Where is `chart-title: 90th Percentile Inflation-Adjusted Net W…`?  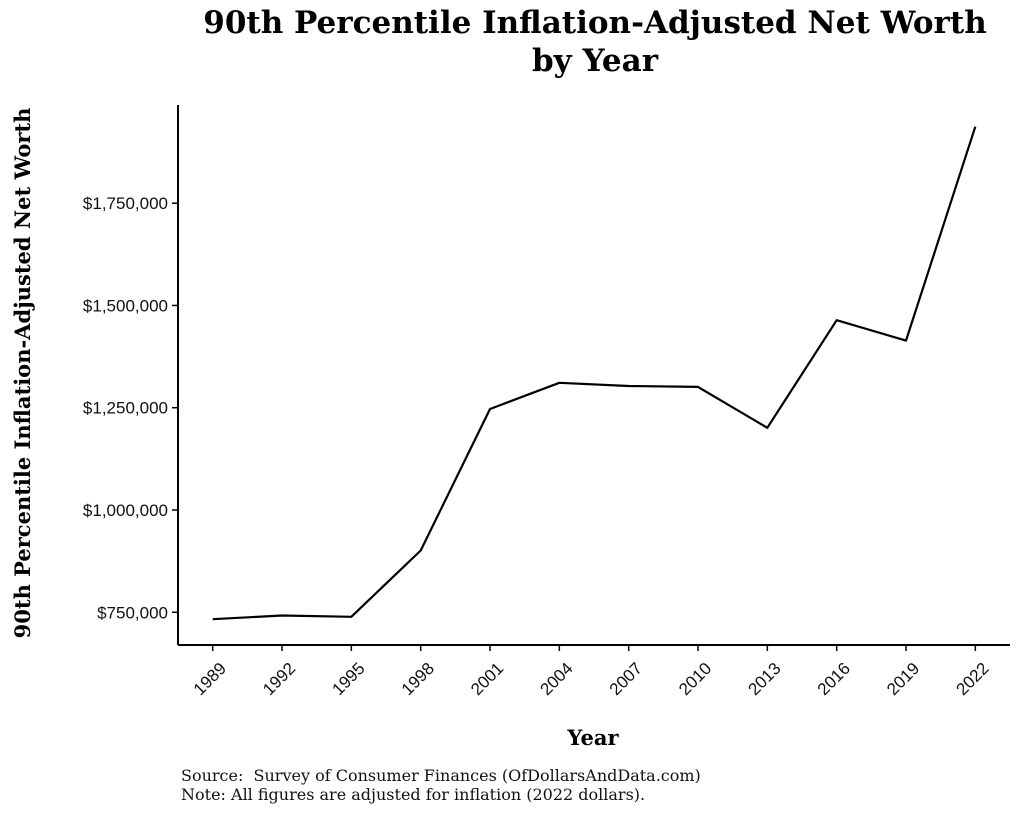
chart-title: 90th Percentile Inflation-Adjusted Net W… is located at coordinates (512, 42).